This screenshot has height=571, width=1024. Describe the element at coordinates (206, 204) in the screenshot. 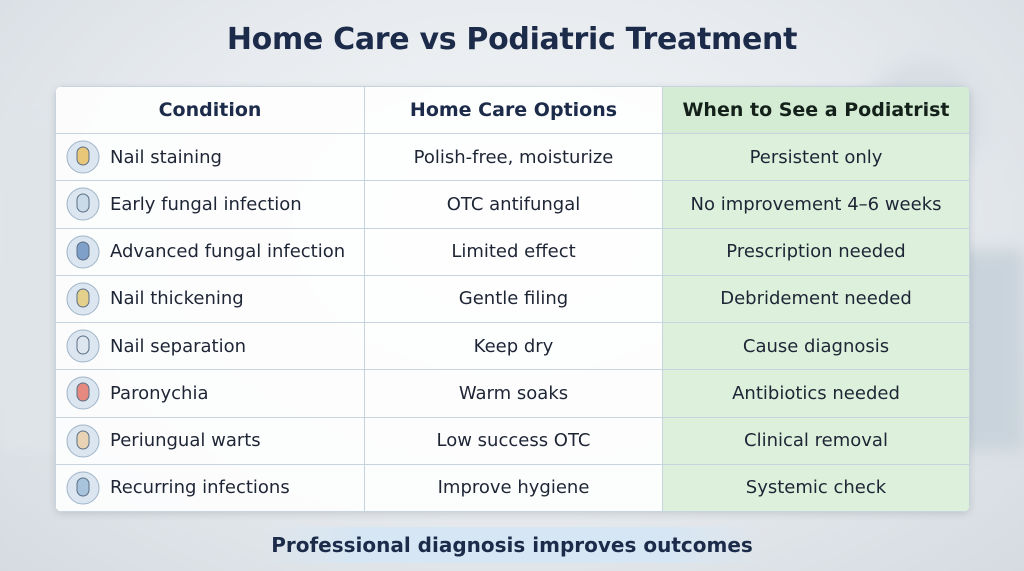

I see `condition-name: Early fungal infection` at that location.